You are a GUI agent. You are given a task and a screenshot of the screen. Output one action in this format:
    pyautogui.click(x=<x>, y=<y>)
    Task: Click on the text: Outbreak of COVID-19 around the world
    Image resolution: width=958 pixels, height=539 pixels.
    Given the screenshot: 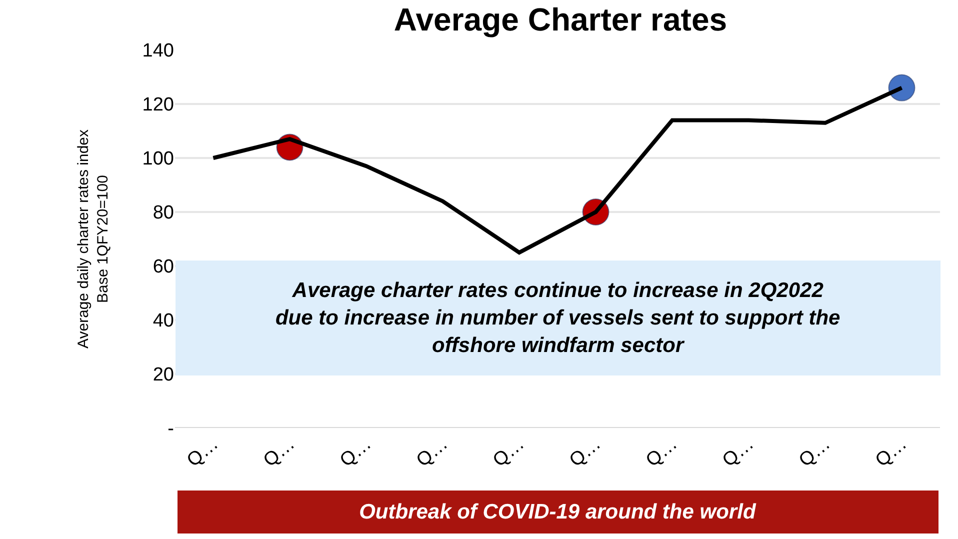 What is the action you would take?
    pyautogui.click(x=558, y=512)
    